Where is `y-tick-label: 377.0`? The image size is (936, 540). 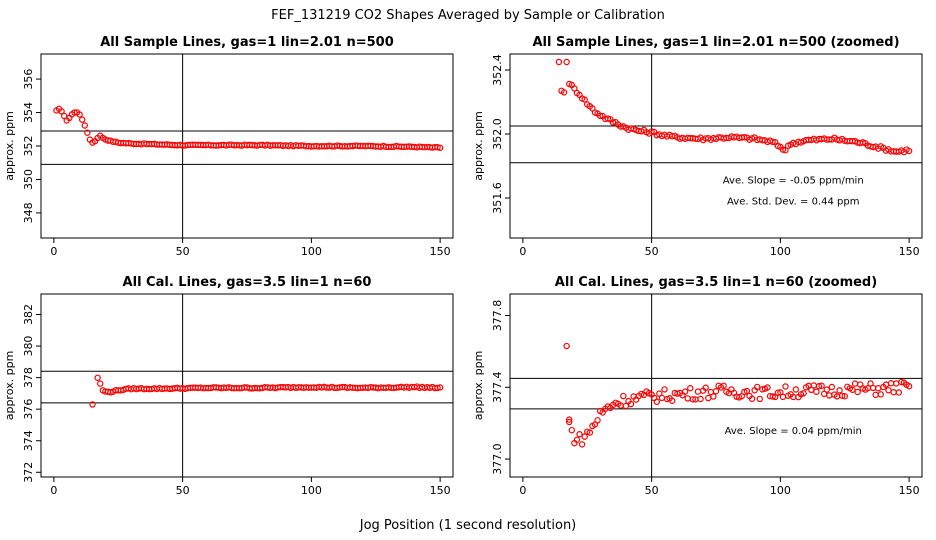
y-tick-label: 377.0 is located at coordinates (497, 459).